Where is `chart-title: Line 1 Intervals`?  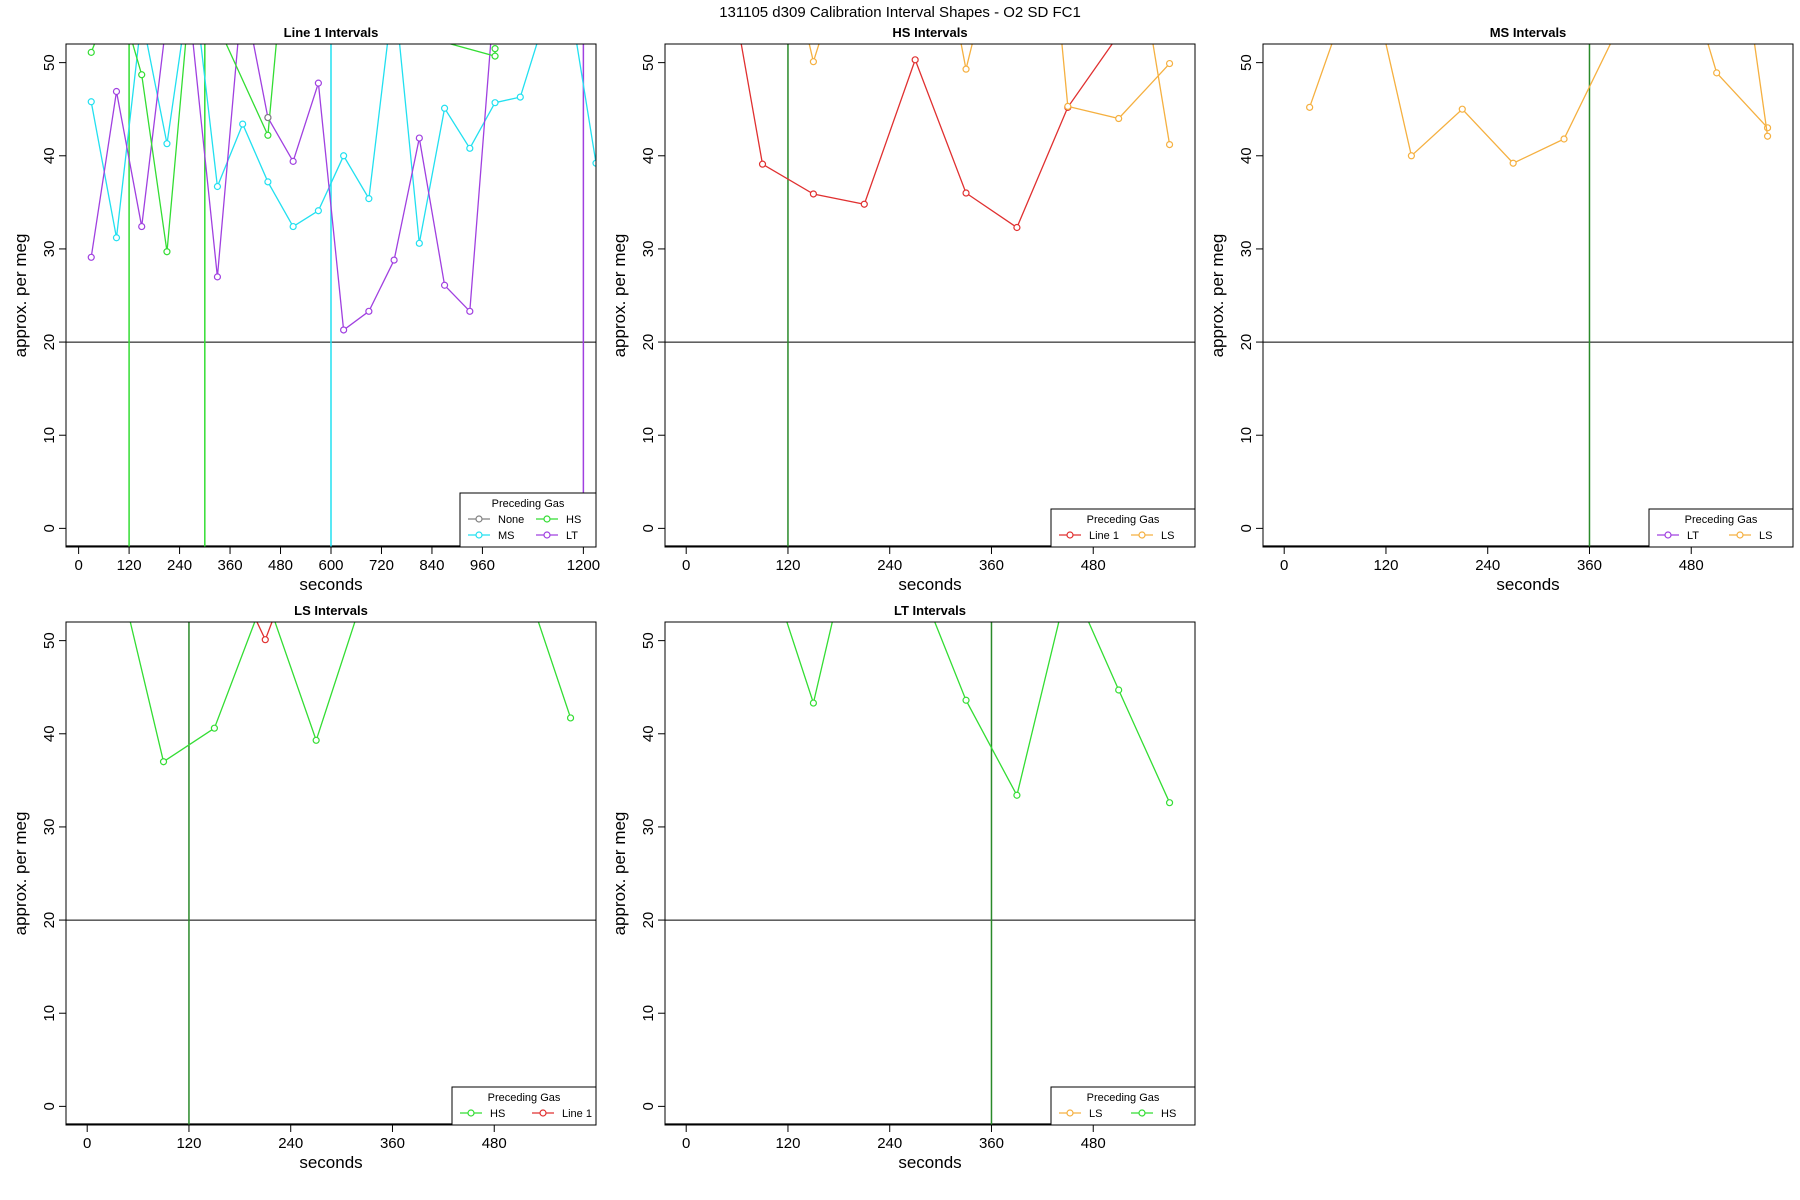
chart-title: Line 1 Intervals is located at coordinates (331, 32).